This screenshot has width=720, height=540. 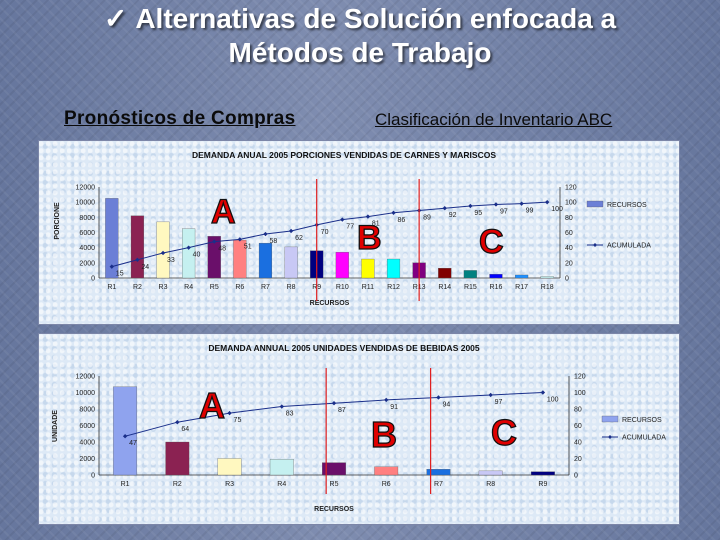 I want to click on cumulative-data-label: 40, so click(x=197, y=255).